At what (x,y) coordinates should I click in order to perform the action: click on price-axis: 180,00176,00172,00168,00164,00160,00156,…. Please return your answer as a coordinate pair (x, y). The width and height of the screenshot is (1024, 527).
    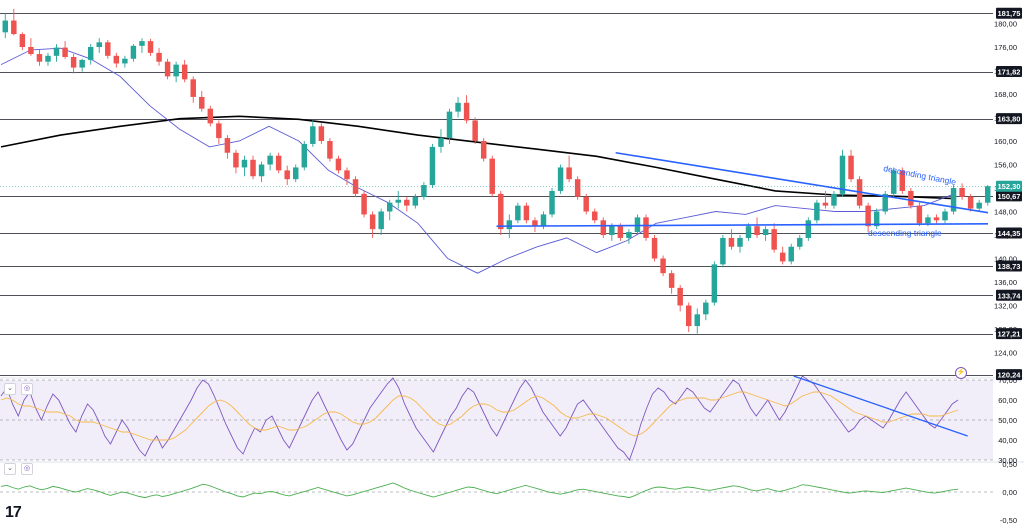
    Looking at the image, I should click on (1008, 266).